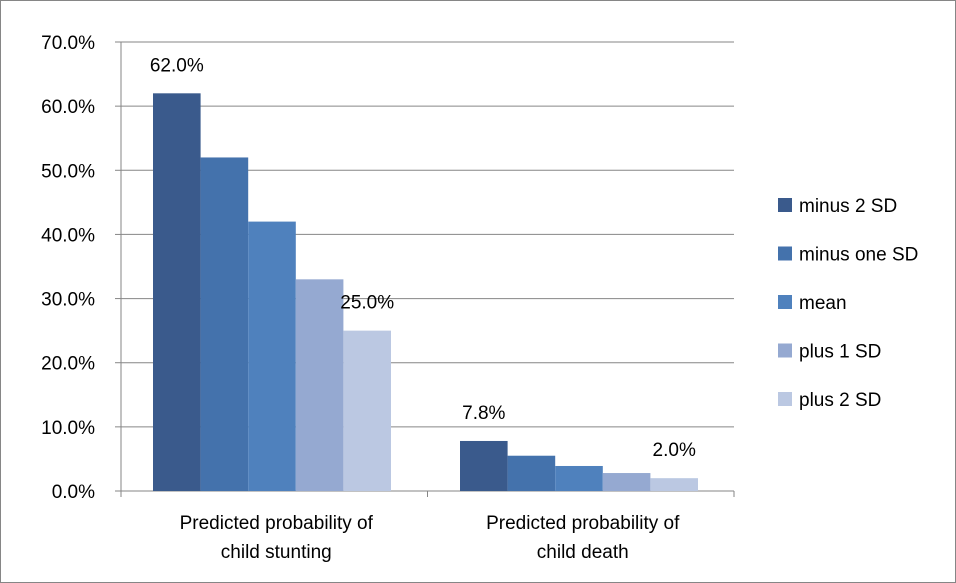 The width and height of the screenshot is (956, 583). I want to click on legend-label: mean, so click(823, 303).